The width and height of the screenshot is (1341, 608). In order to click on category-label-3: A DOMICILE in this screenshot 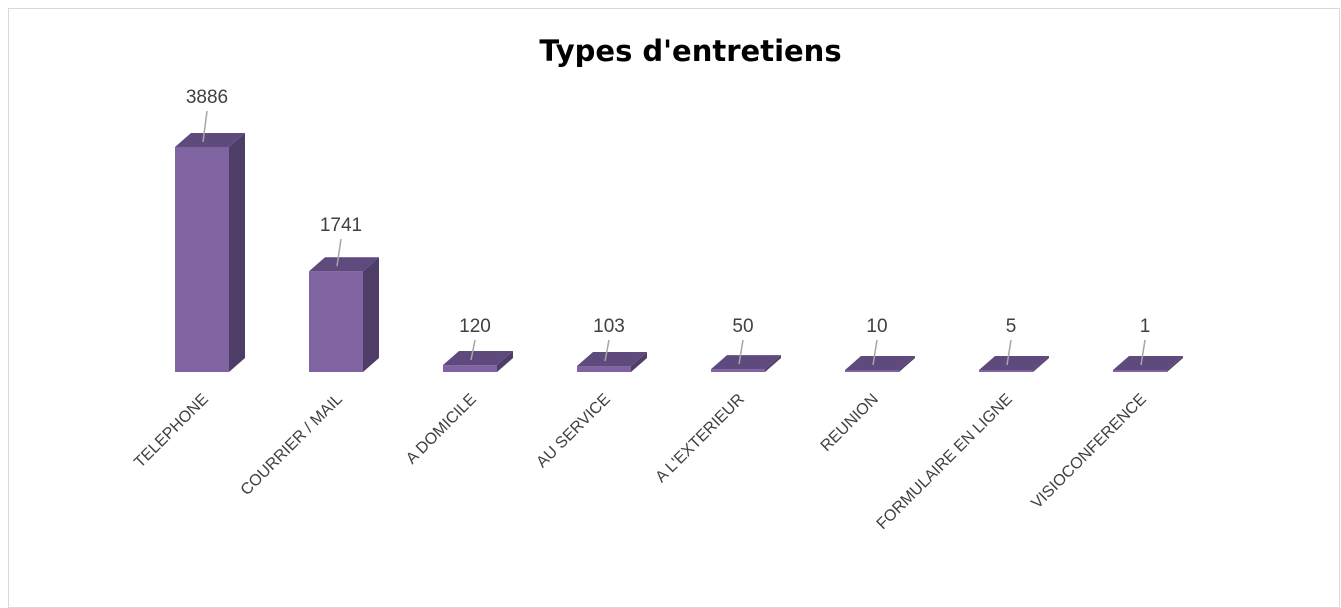, I will do `click(441, 429)`.